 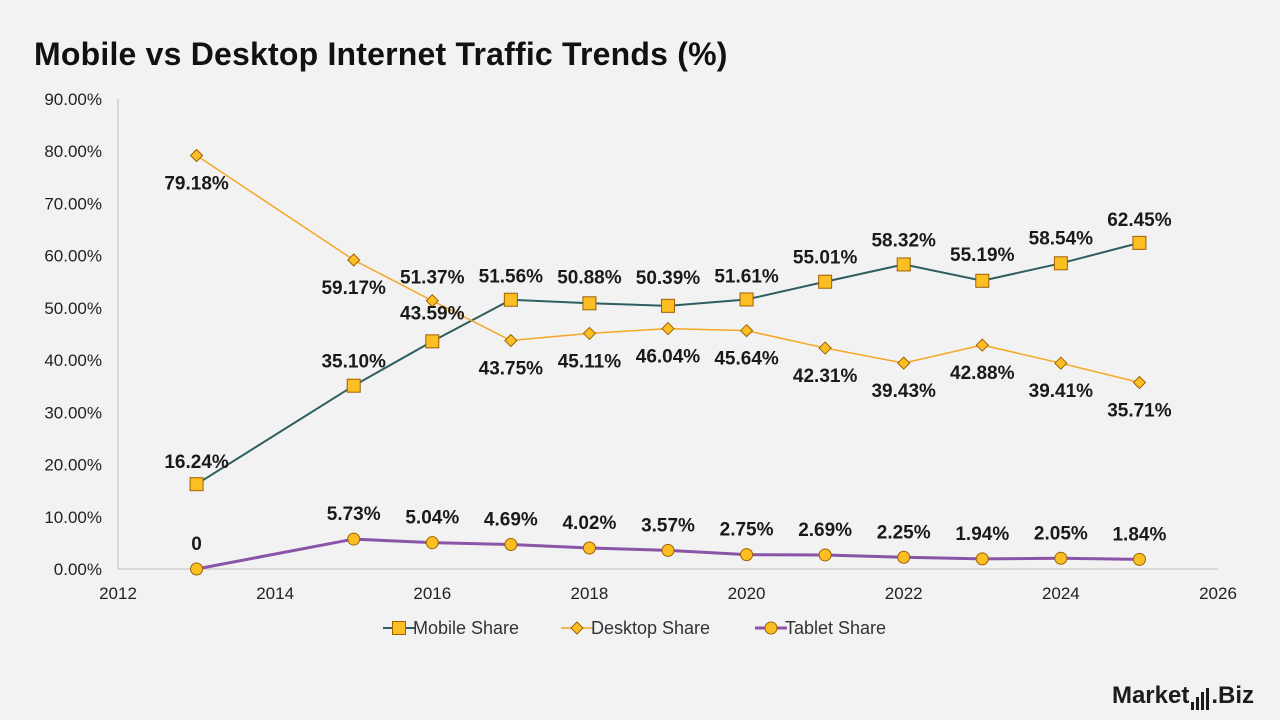 What do you see at coordinates (73, 517) in the screenshot?
I see `y-tick-label: 10.00%` at bounding box center [73, 517].